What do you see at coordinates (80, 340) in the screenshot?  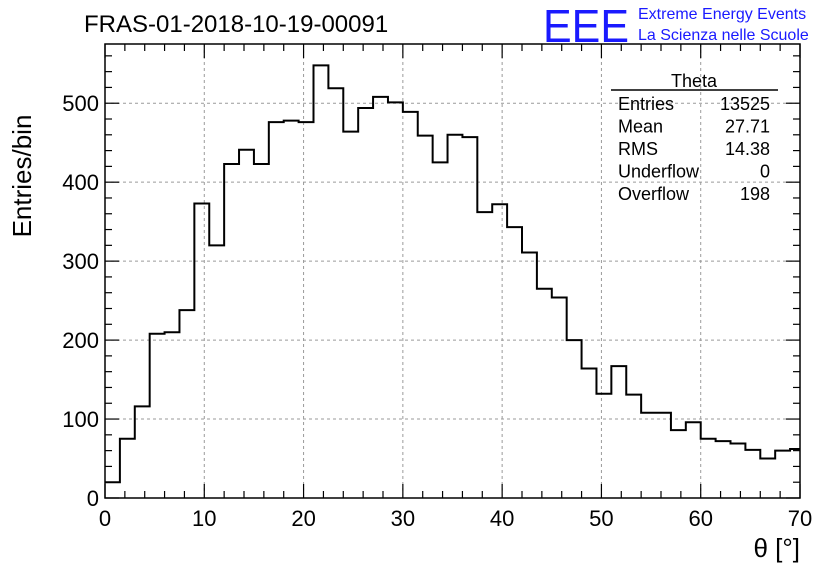 I see `y-tick-label-2: 200` at bounding box center [80, 340].